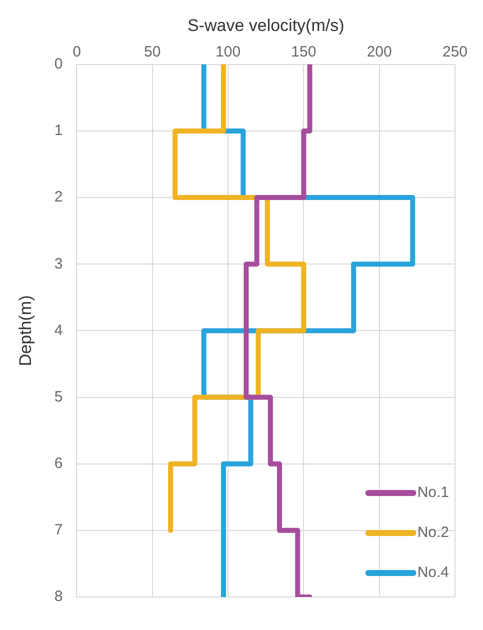 This screenshot has height=630, width=483. Describe the element at coordinates (379, 52) in the screenshot. I see `x-tick-label: 200` at that location.